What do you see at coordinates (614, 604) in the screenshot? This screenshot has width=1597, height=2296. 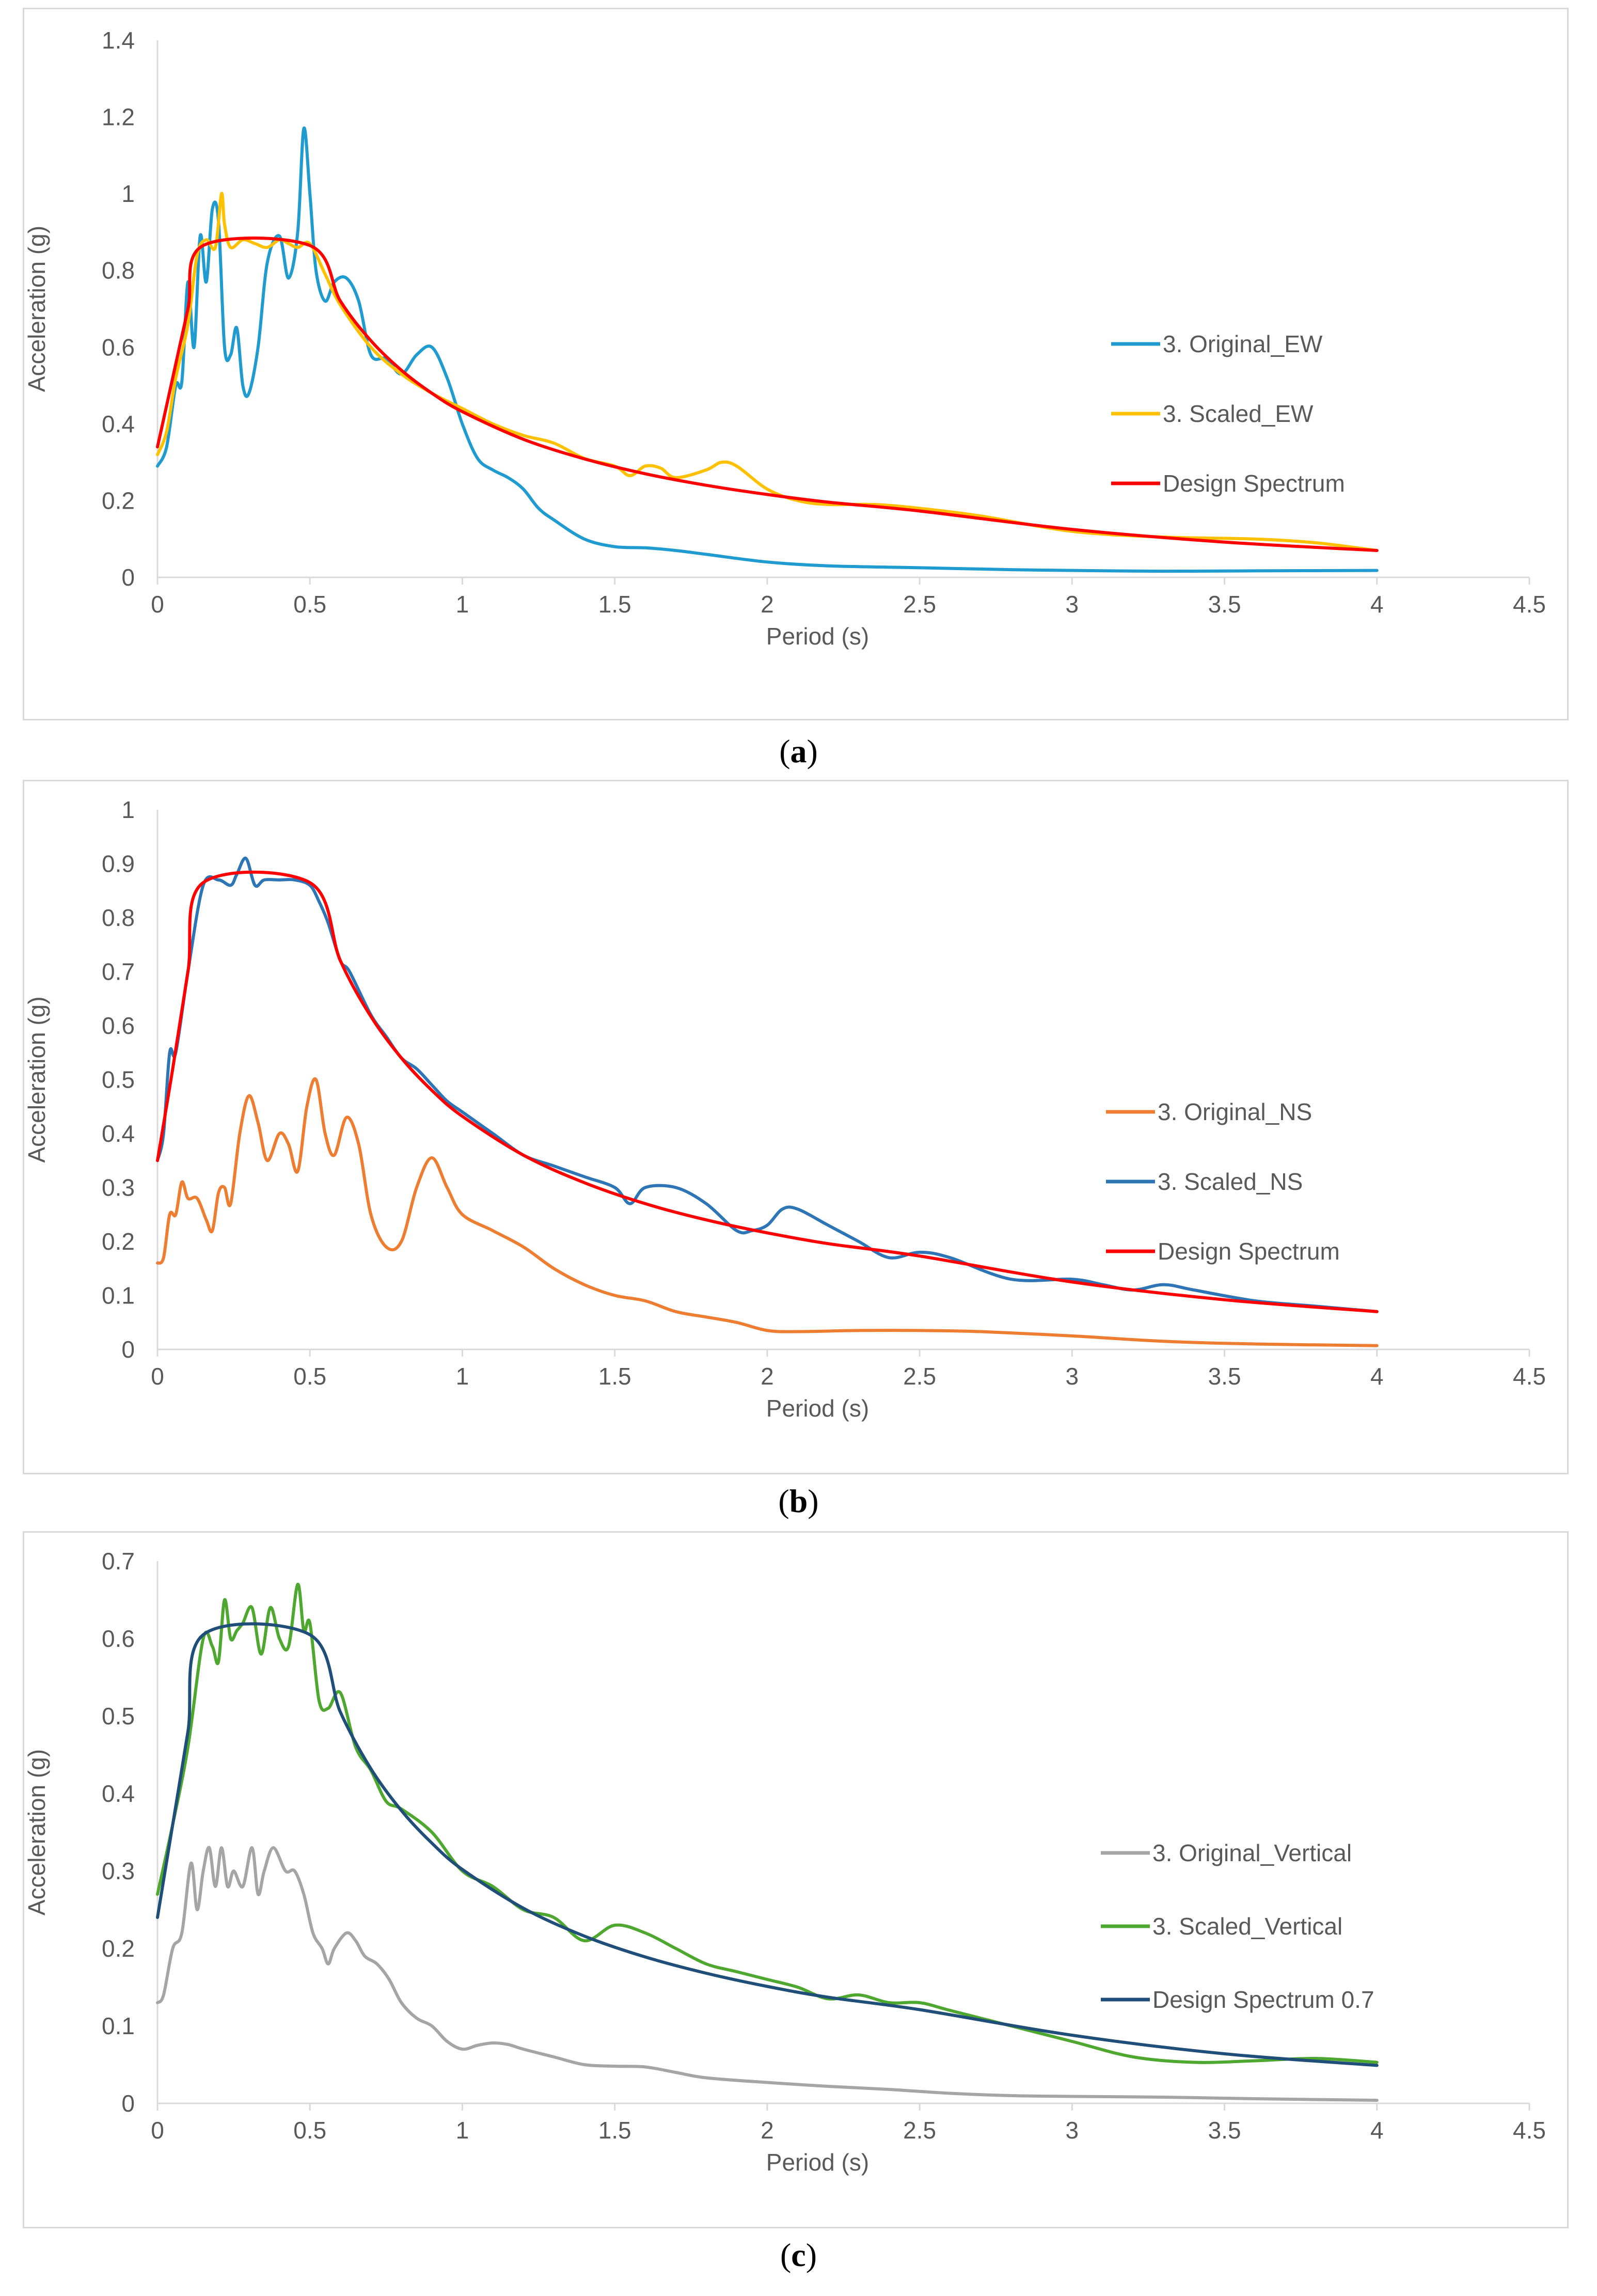 I see `chart-a-x-tick-label: 1.5` at bounding box center [614, 604].